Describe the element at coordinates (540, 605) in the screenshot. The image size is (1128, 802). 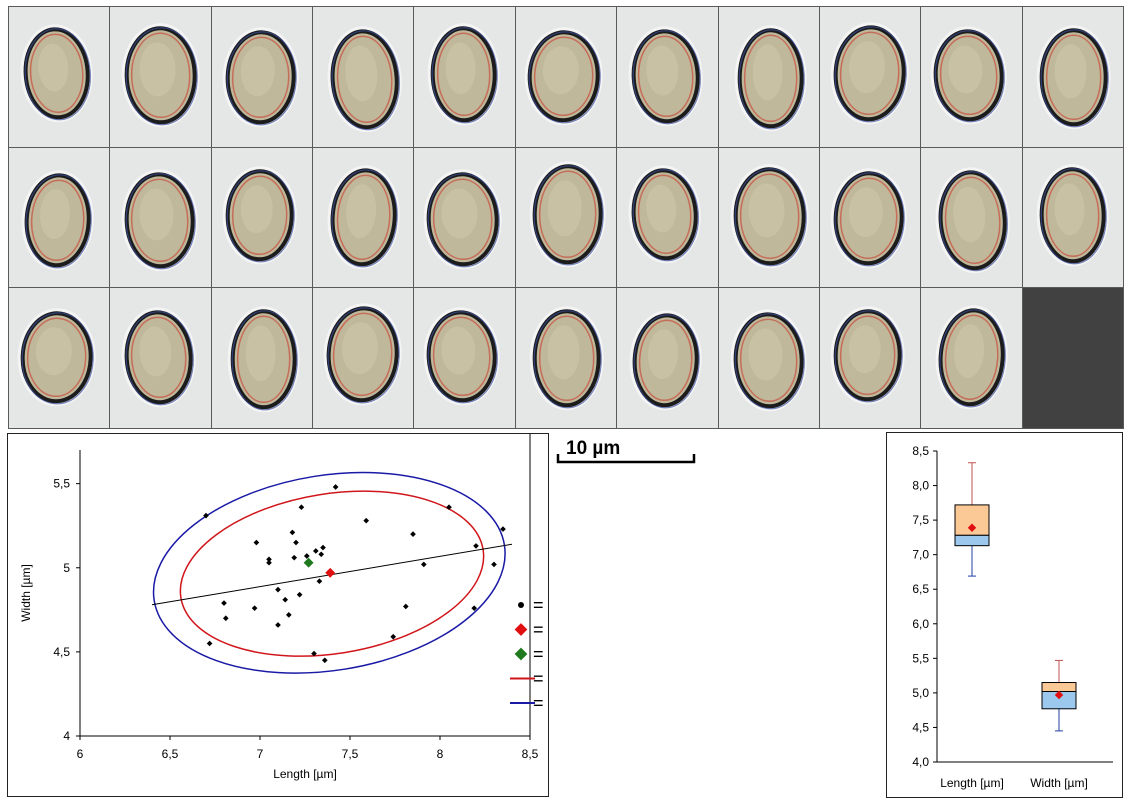
I see `legend-label: = spores` at that location.